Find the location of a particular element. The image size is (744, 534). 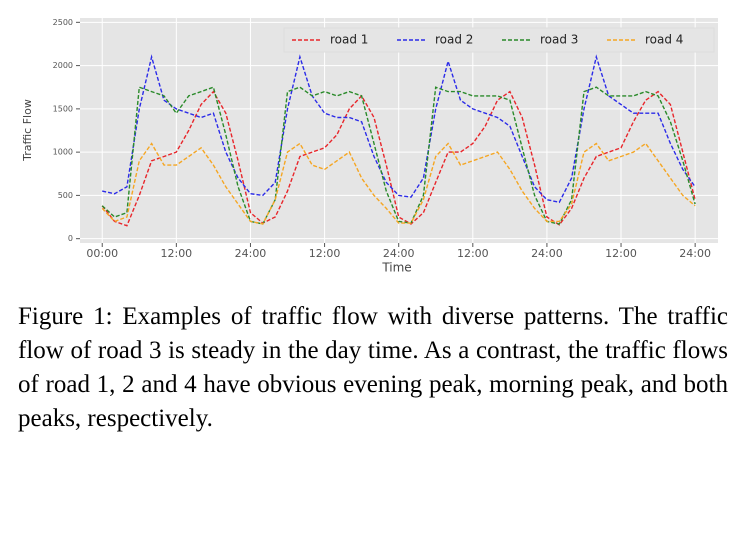

legend-label: road 3 is located at coordinates (559, 40).